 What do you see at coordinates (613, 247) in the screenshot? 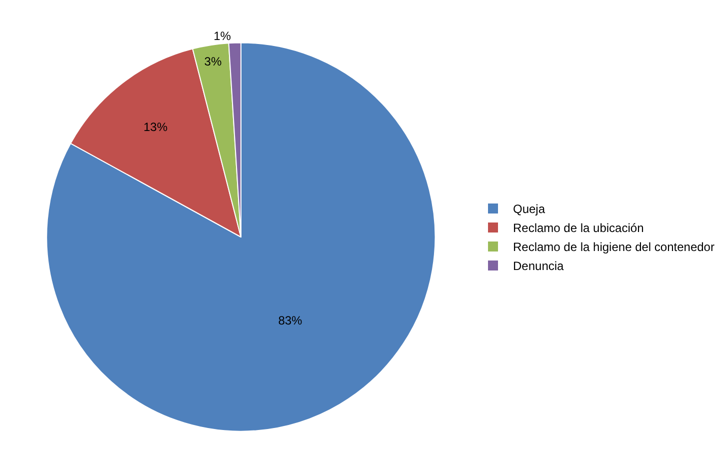
I see `legend-label: Reclamo de la higiene del contenedor` at bounding box center [613, 247].